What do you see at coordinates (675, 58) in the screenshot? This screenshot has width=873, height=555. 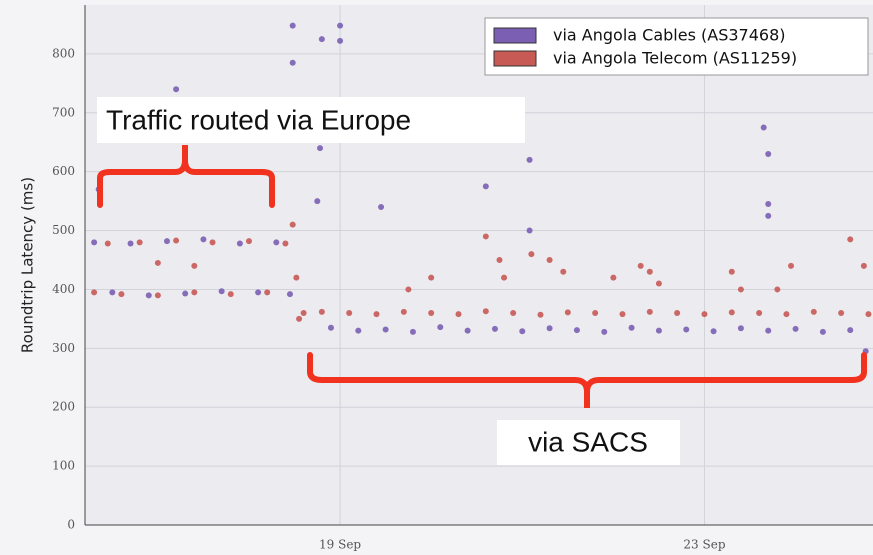 I see `legend-label: via Angola Telecom (AS11259)` at bounding box center [675, 58].